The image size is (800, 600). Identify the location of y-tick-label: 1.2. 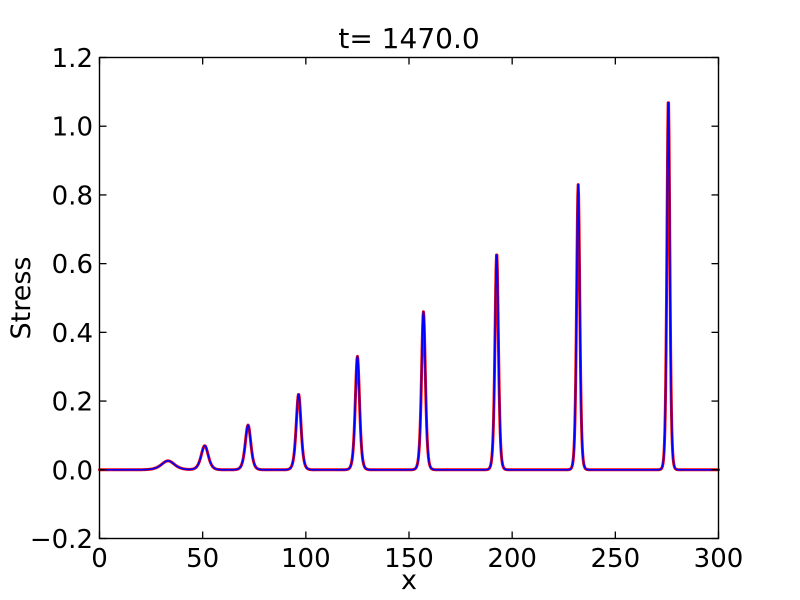
(72, 59).